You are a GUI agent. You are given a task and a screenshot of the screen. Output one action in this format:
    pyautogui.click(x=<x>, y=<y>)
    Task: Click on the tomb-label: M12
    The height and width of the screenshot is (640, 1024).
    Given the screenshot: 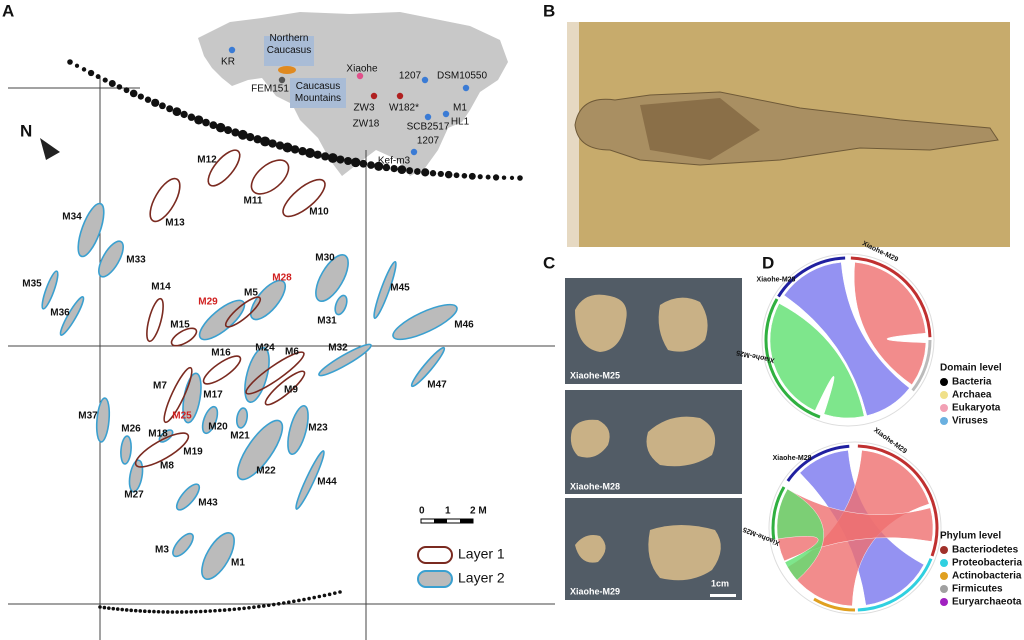 What is the action you would take?
    pyautogui.click(x=207, y=160)
    